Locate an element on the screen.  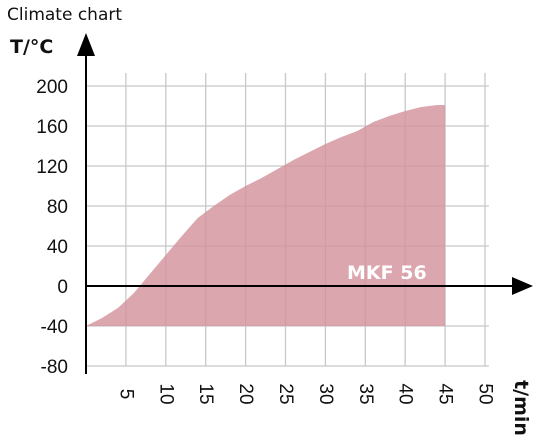
y-tick-label: 80 is located at coordinates (57, 207).